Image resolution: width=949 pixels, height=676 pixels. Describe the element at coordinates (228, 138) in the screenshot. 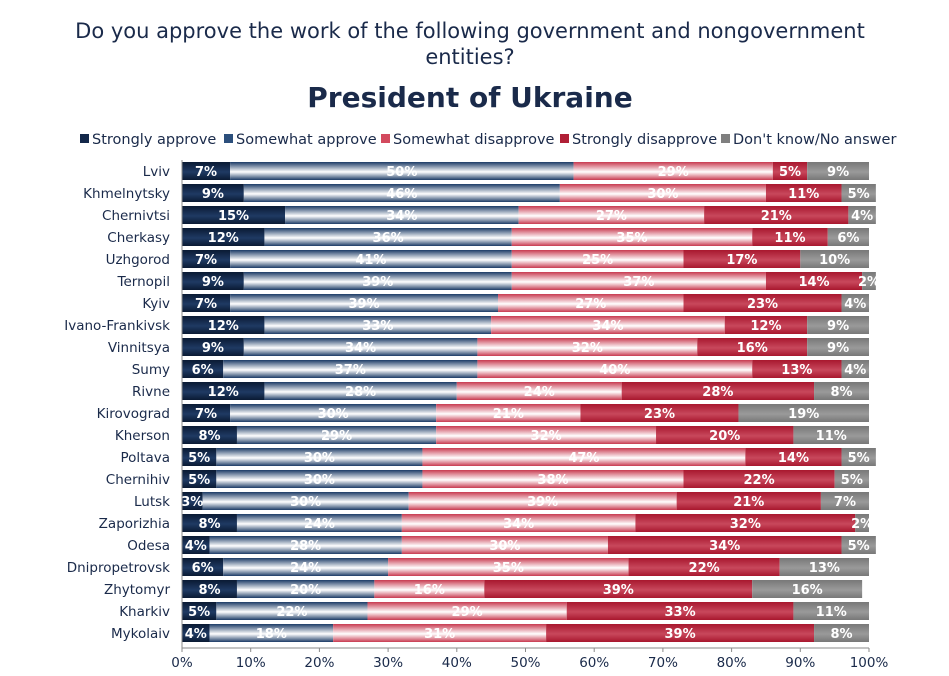

I see `legend-swatch-somewhat-approve` at that location.